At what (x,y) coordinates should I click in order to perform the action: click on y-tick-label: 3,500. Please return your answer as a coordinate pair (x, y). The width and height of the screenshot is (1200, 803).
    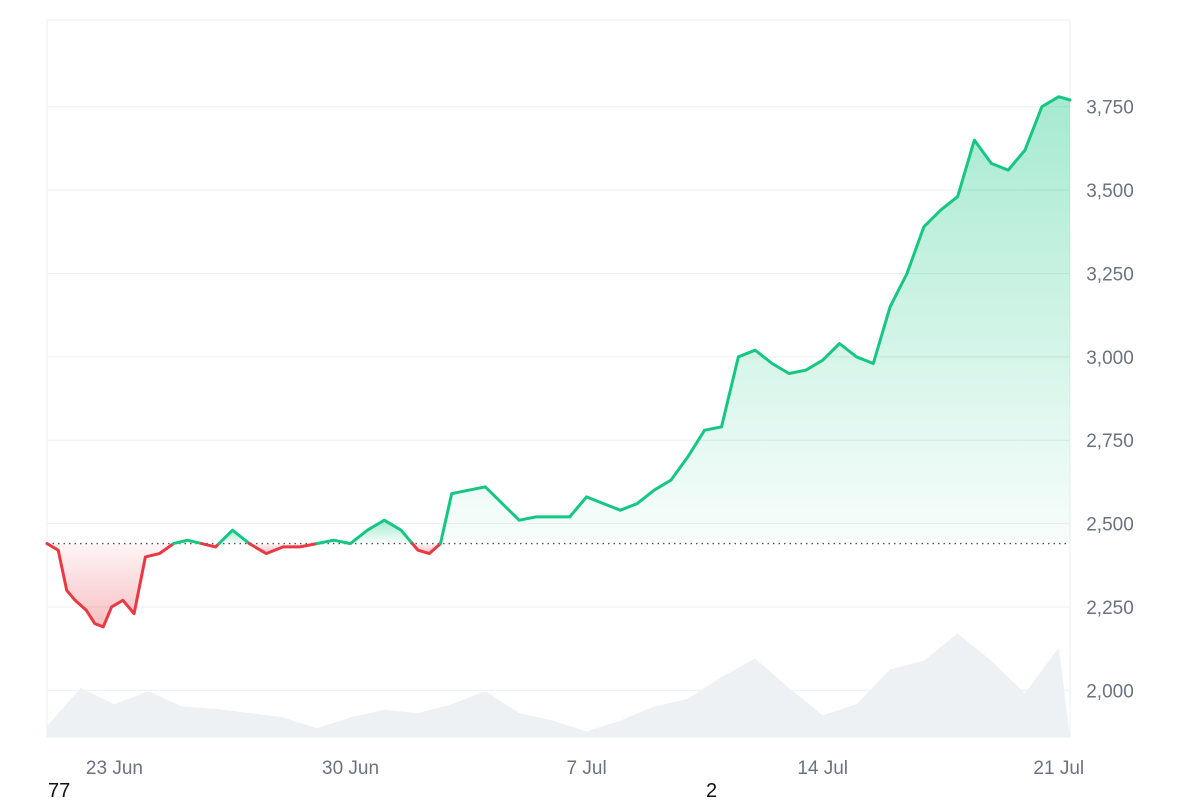
    Looking at the image, I should click on (1110, 191).